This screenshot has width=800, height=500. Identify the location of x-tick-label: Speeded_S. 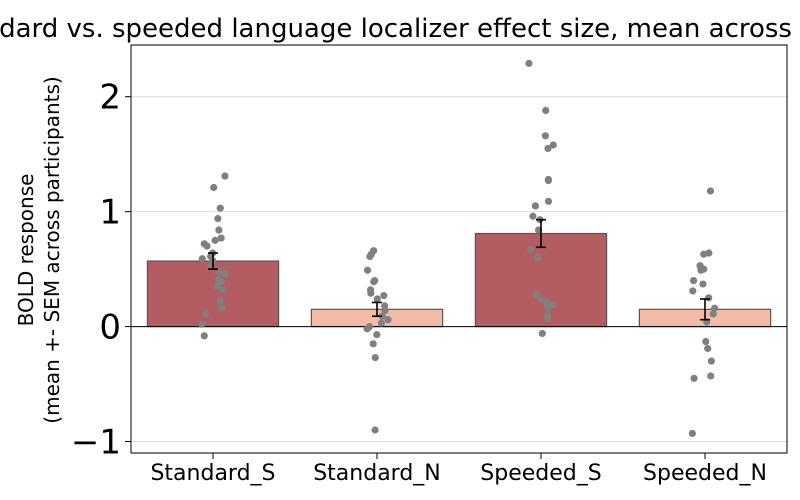
(540, 473).